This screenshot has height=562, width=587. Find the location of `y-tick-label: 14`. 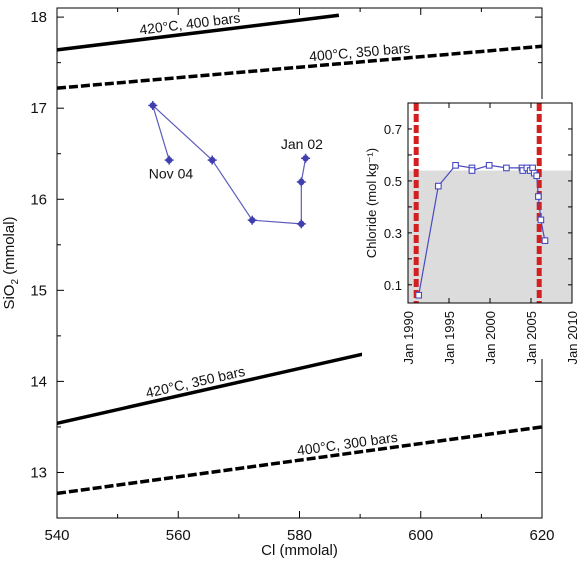

y-tick-label: 14 is located at coordinates (38, 381).